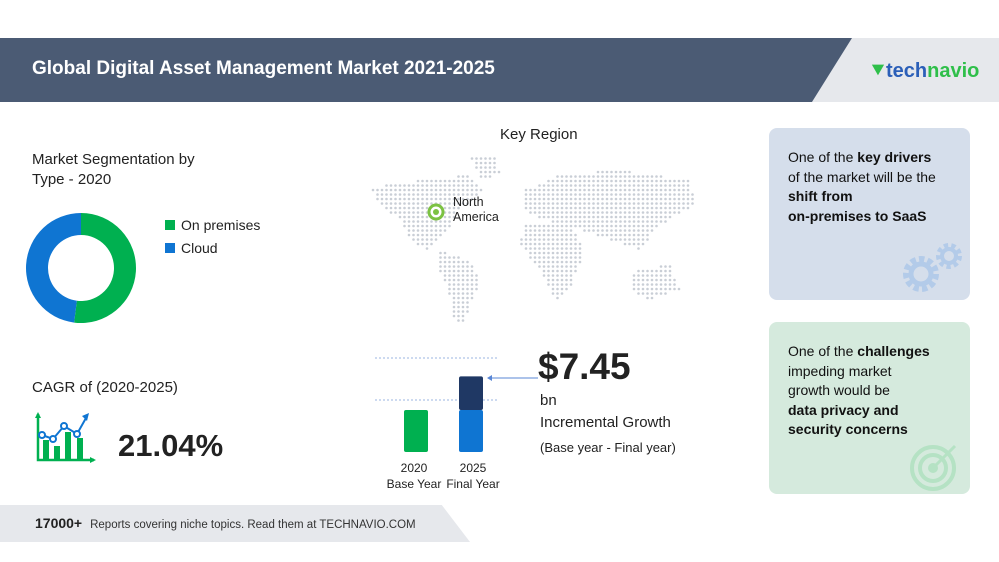  What do you see at coordinates (608, 447) in the screenshot?
I see `growth-sublabel: (Base year - Final year)` at bounding box center [608, 447].